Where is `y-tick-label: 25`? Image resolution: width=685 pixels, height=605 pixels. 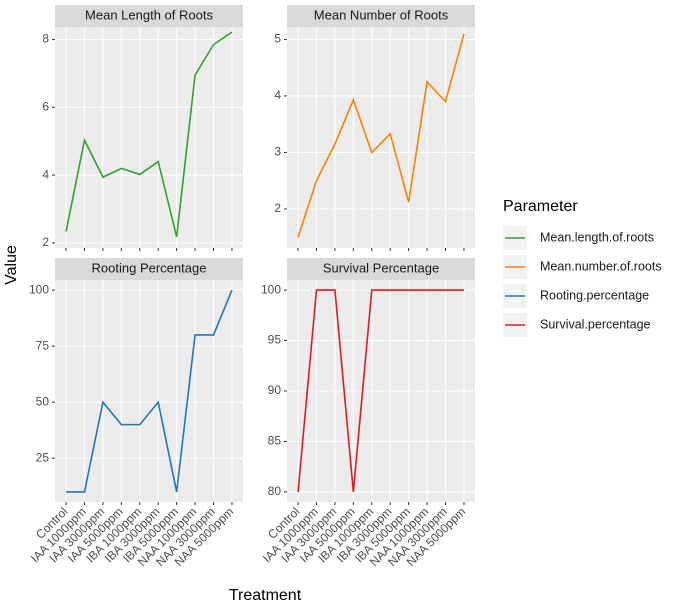 y-tick-label: 25 is located at coordinates (43, 457).